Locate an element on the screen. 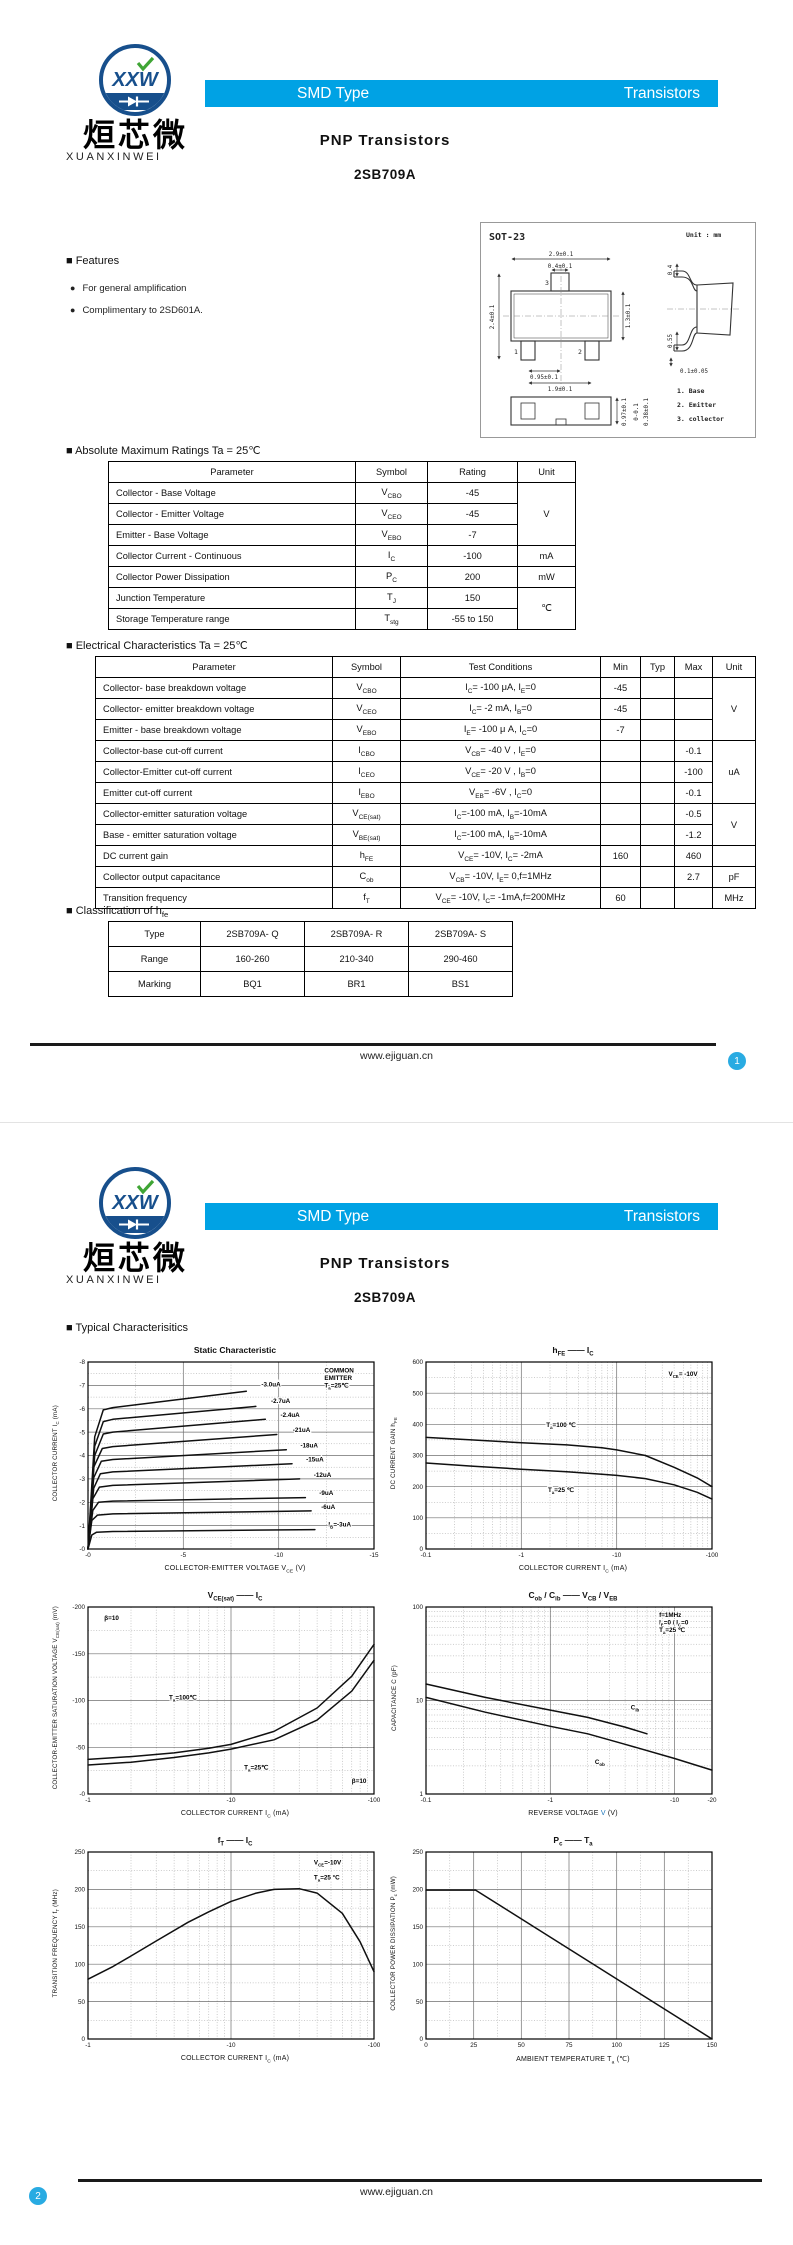  table-cell: Collector - Base Voltage is located at coordinates (232, 493).